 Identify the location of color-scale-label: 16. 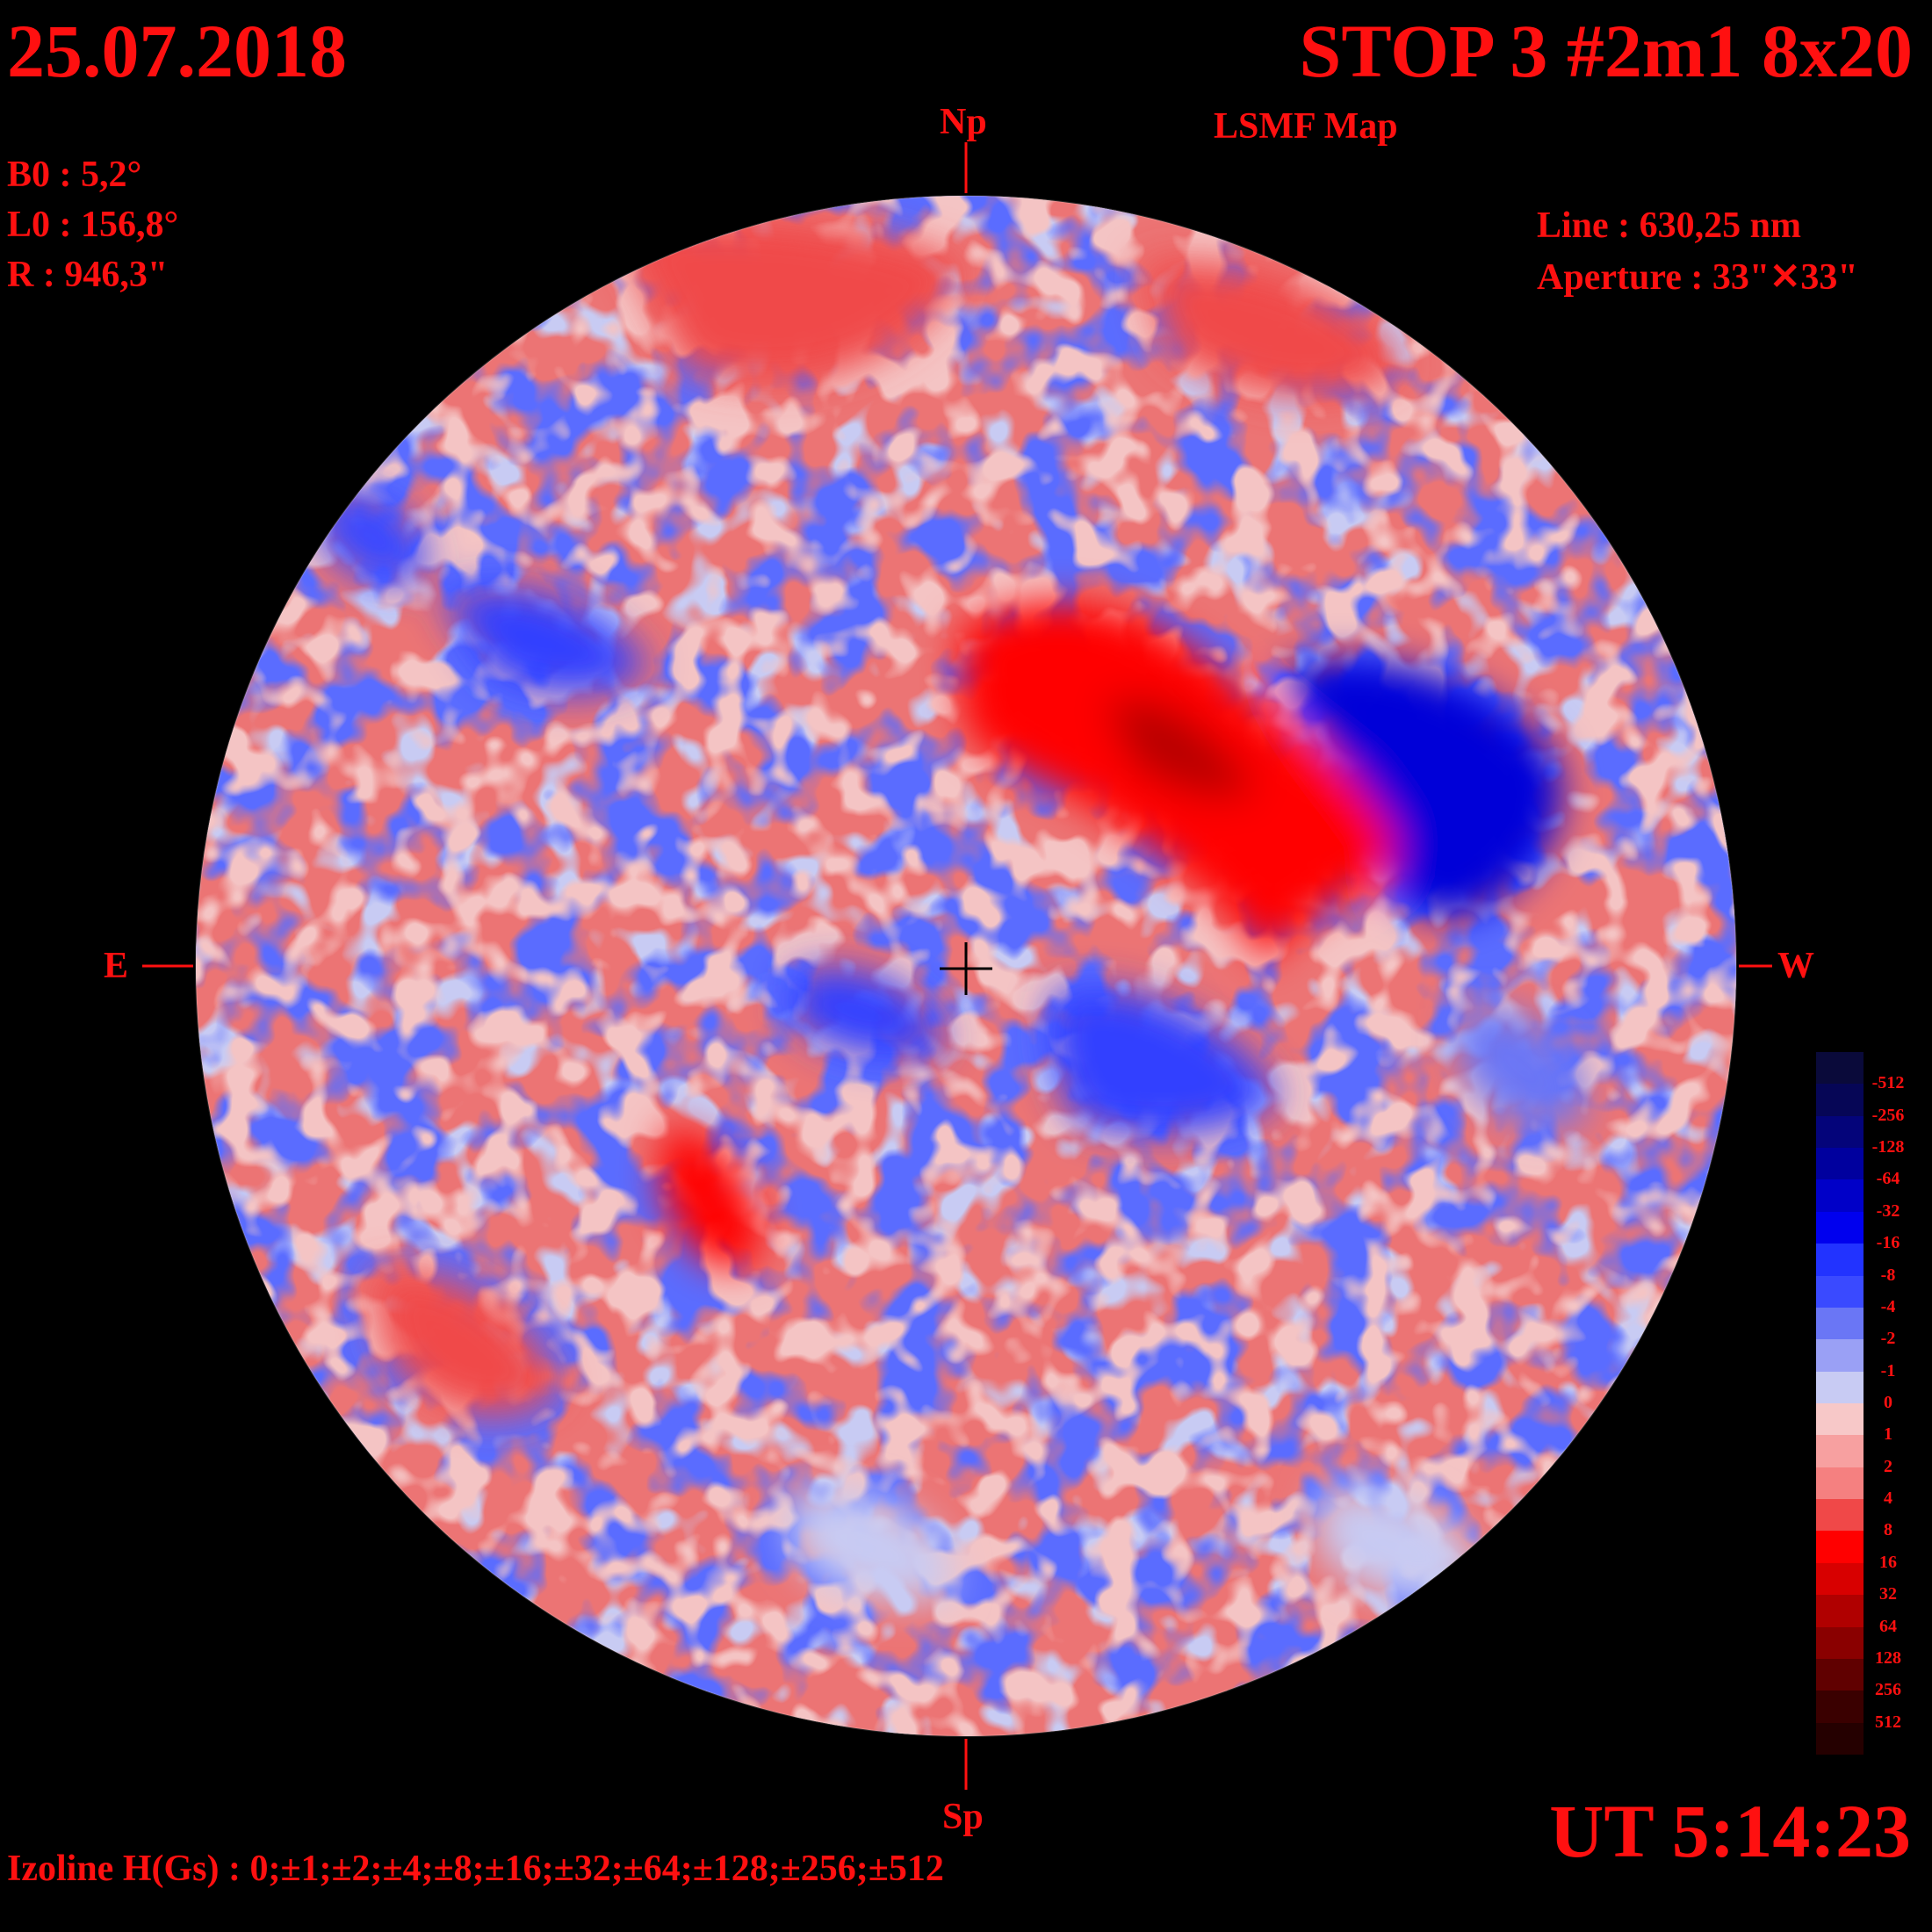
(1888, 1562).